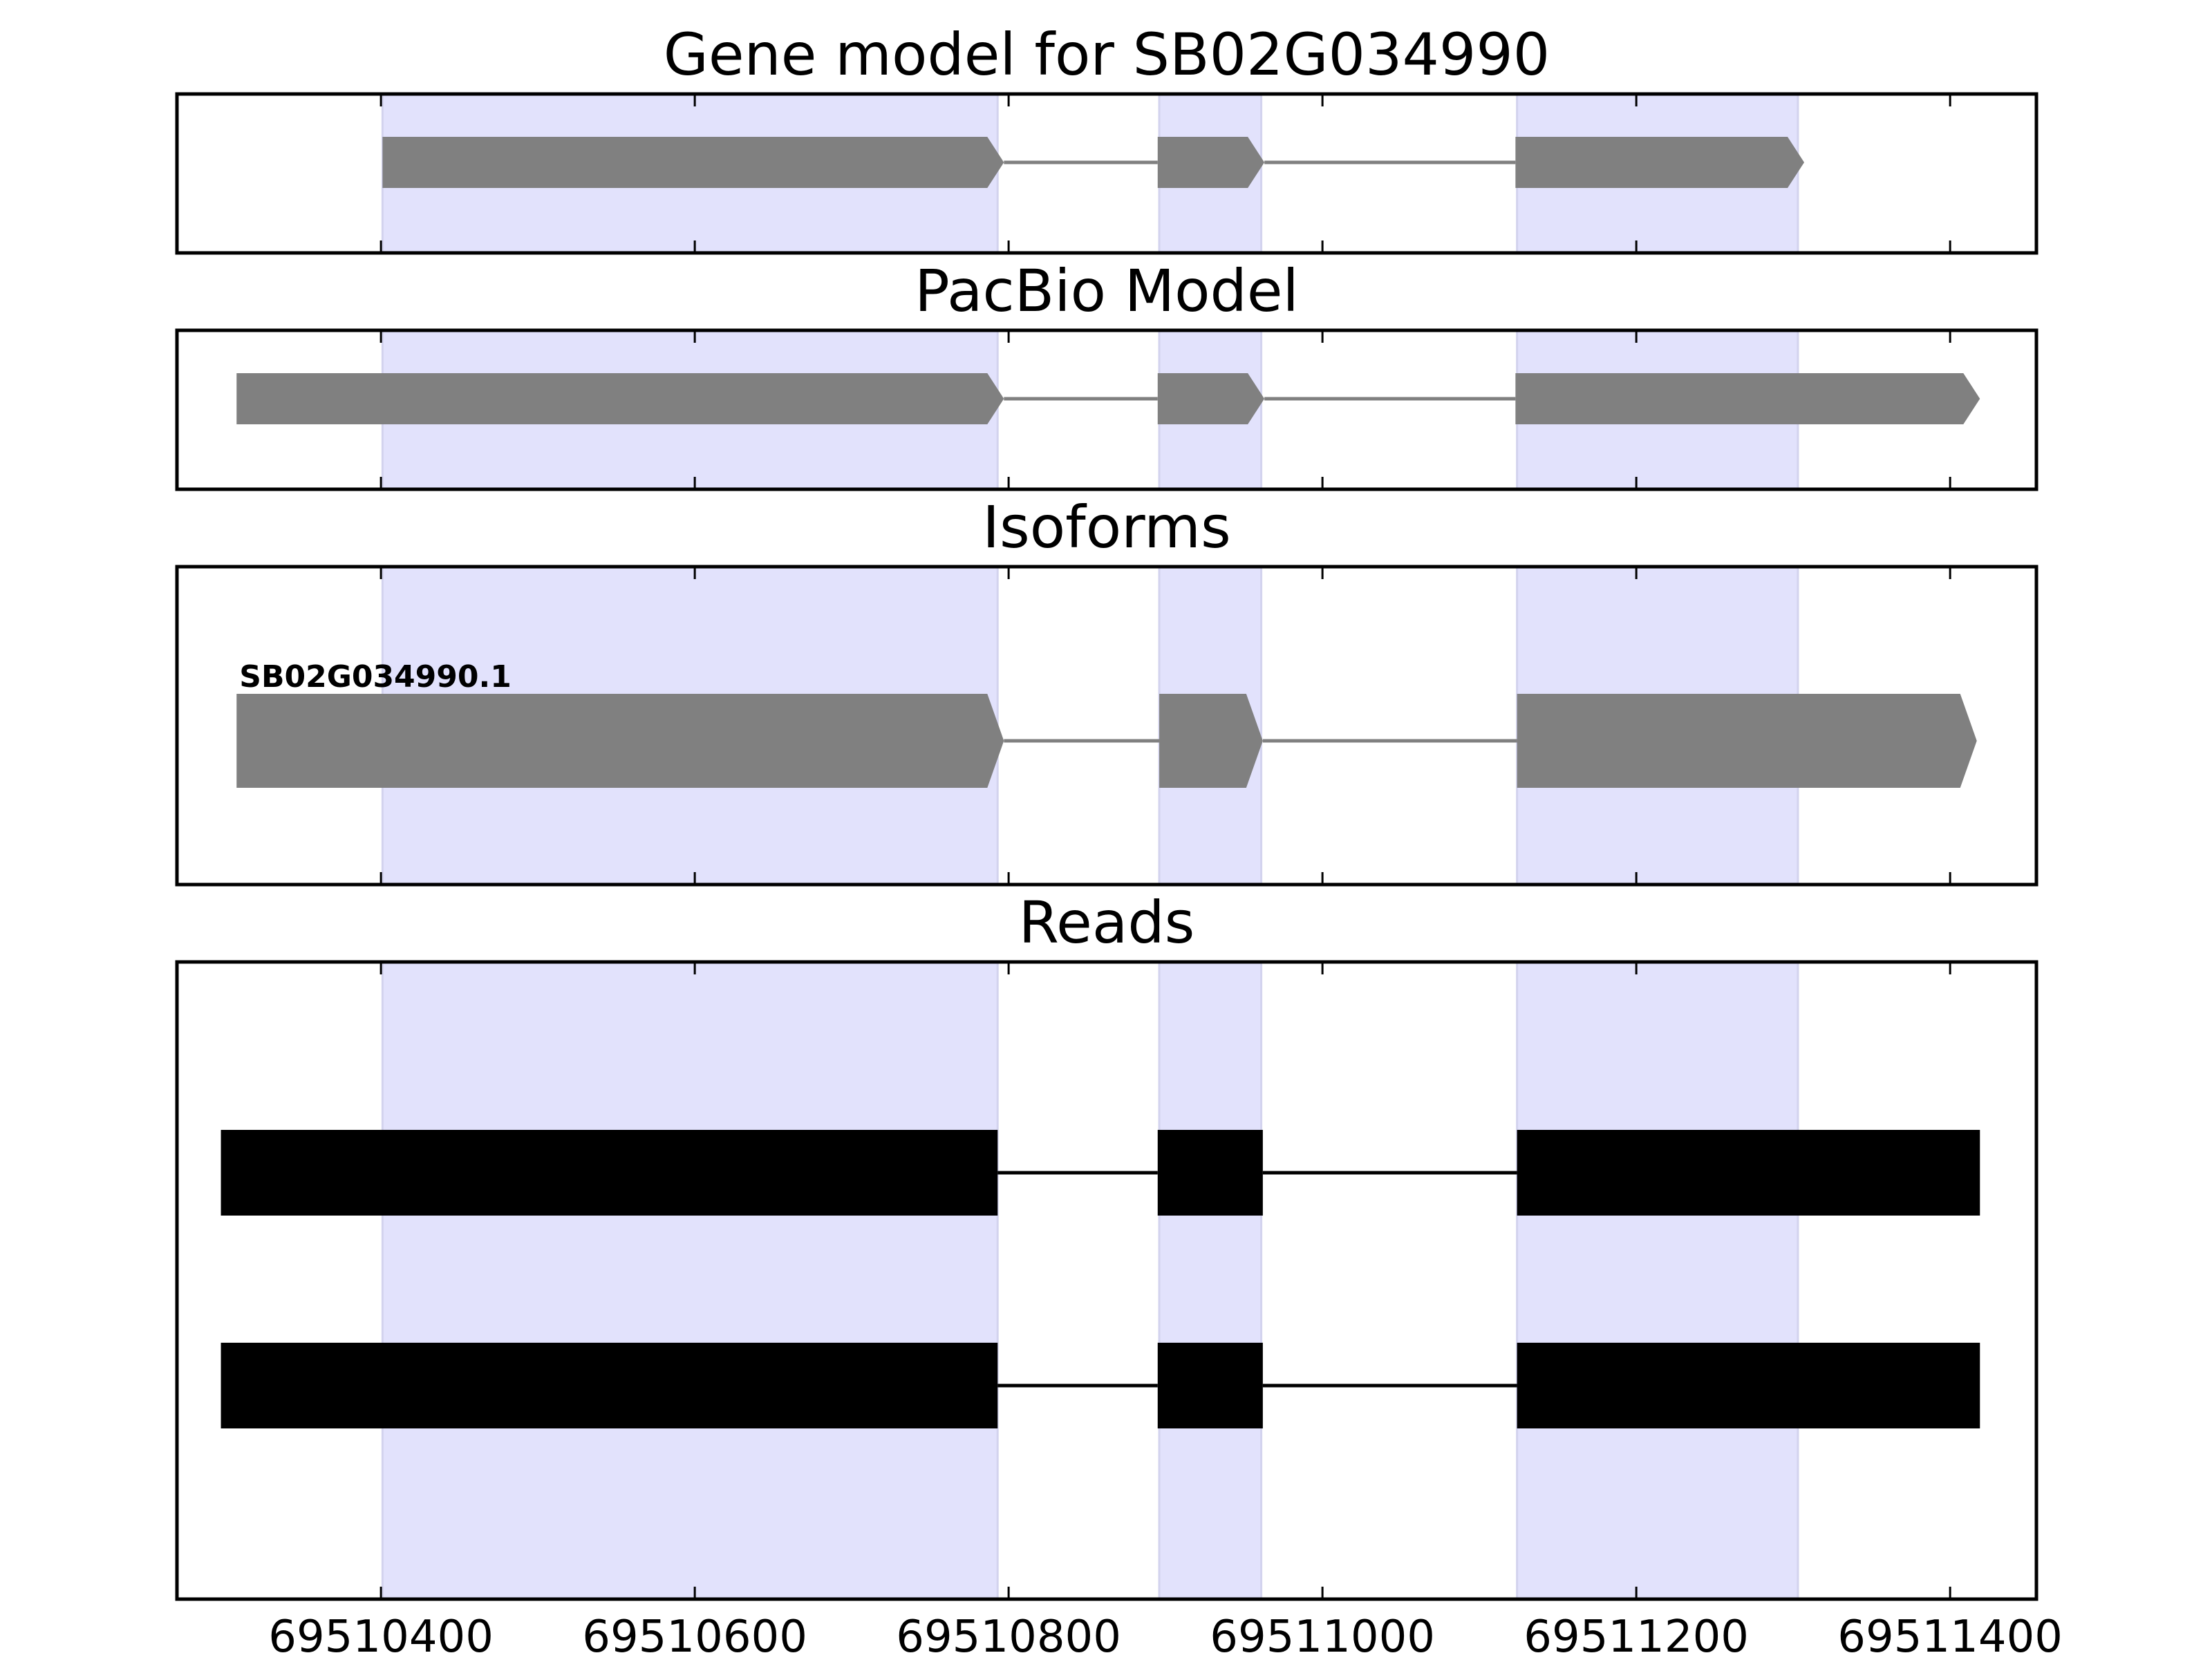  What do you see at coordinates (1107, 923) in the screenshot?
I see `panel-title: Reads` at bounding box center [1107, 923].